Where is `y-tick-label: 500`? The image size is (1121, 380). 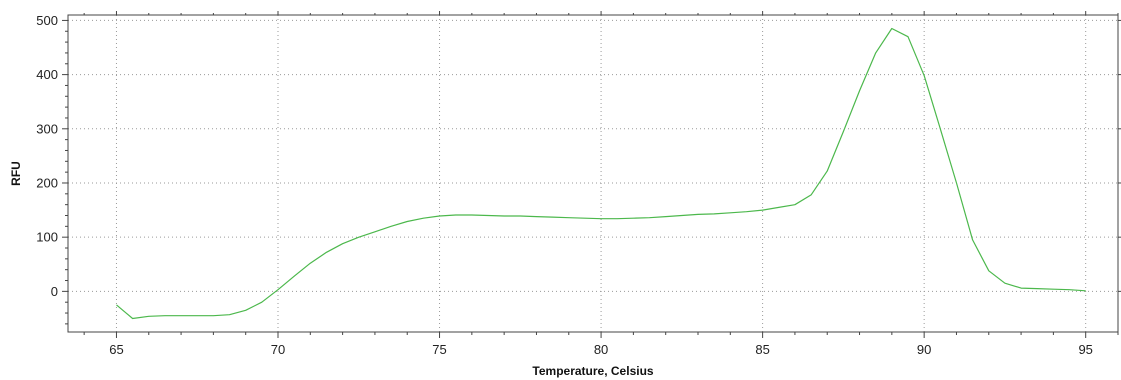 y-tick-label: 500 is located at coordinates (47, 20).